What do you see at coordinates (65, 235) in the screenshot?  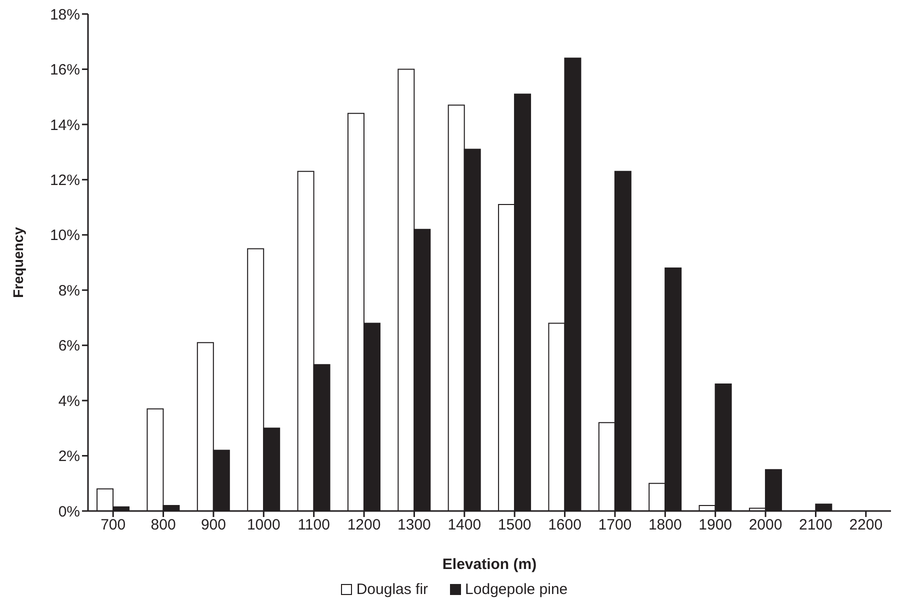 I see `y-tick-label: 10%` at bounding box center [65, 235].